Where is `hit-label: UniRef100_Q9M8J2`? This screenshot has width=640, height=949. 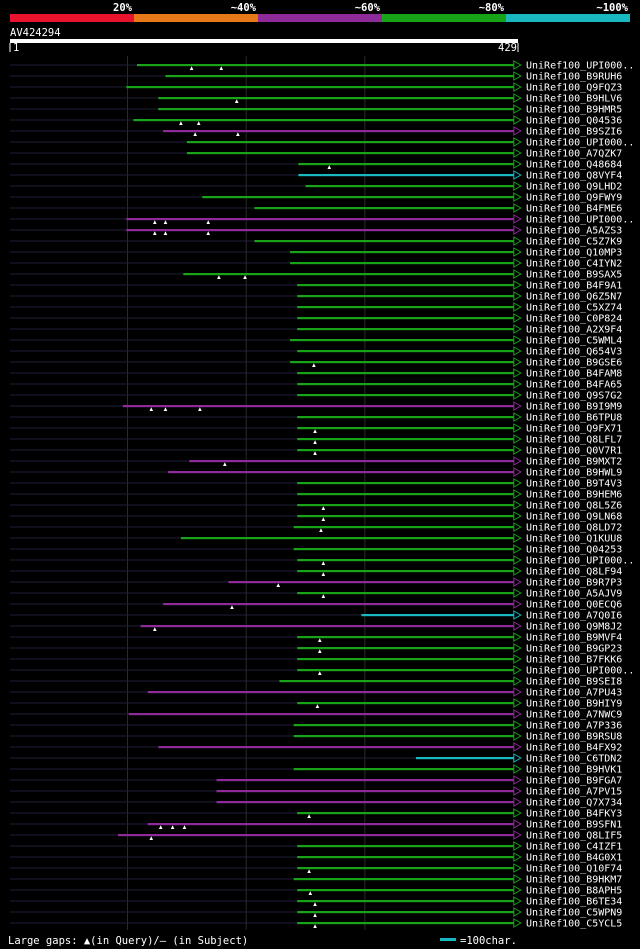 hit-label: UniRef100_Q9M8J2 is located at coordinates (574, 627).